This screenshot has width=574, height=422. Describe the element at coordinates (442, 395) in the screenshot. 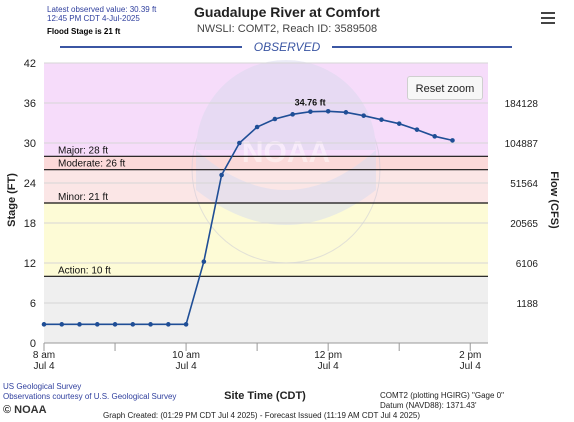

I see `gage-info: COMT2 (plotting HGIRG) "Gage 0"` at that location.